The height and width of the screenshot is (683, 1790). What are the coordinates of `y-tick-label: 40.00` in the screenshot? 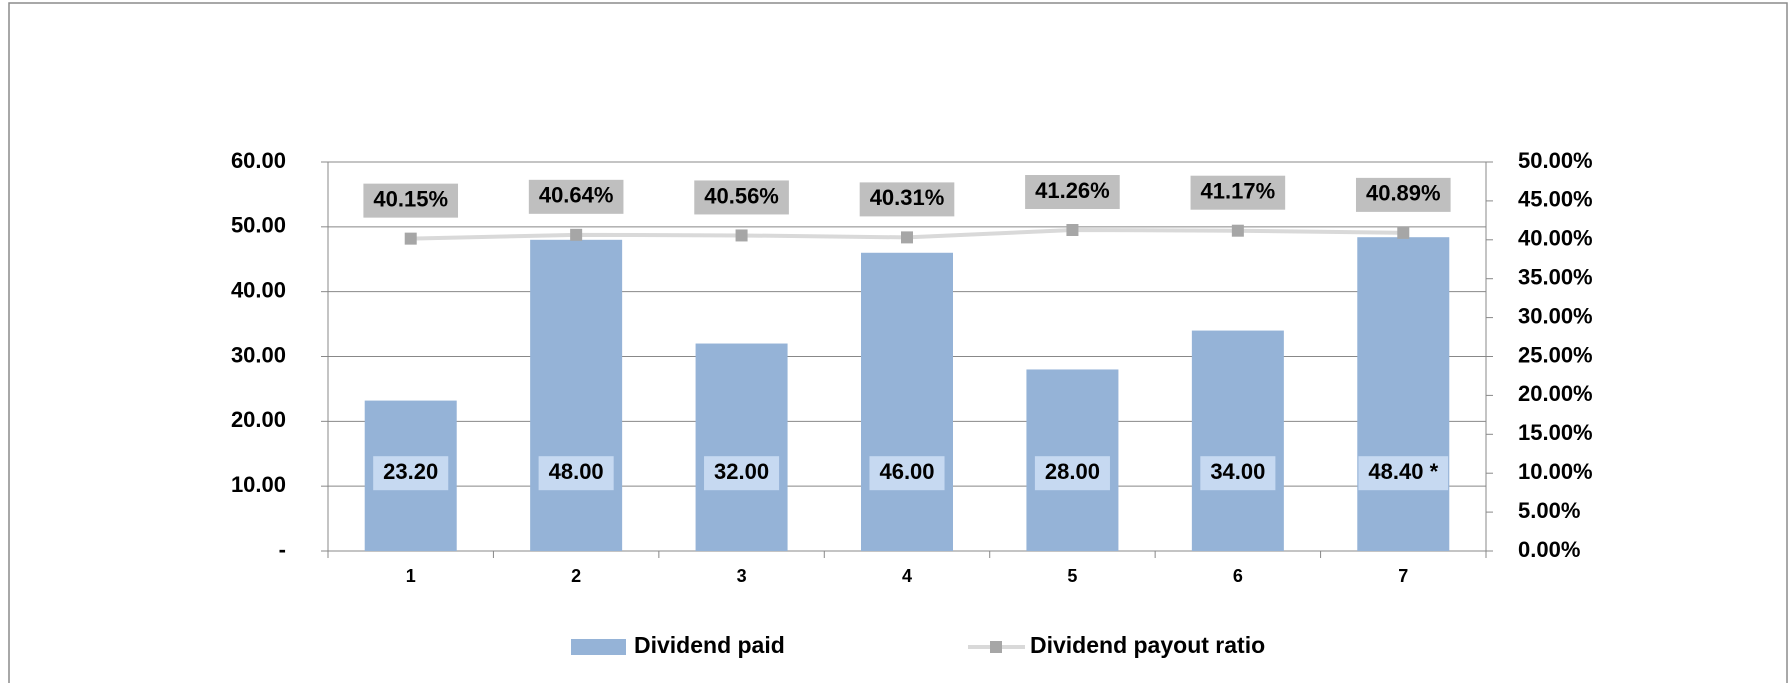 It's located at (258, 289).